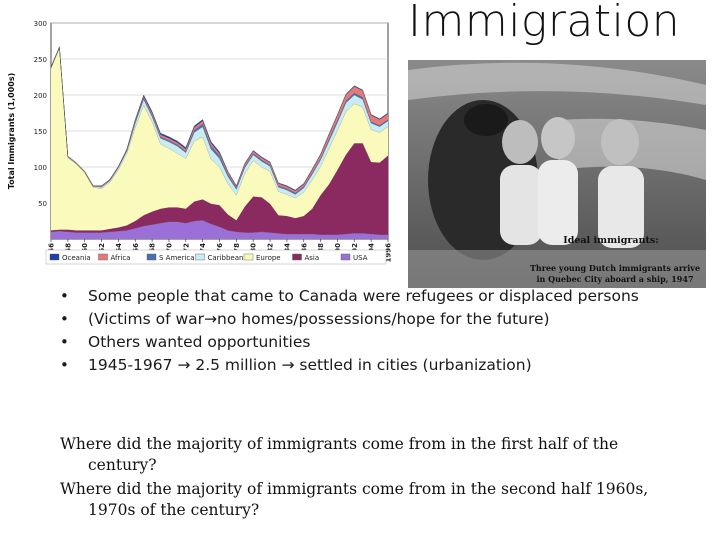  I want to click on legend-label: S America, so click(177, 258).